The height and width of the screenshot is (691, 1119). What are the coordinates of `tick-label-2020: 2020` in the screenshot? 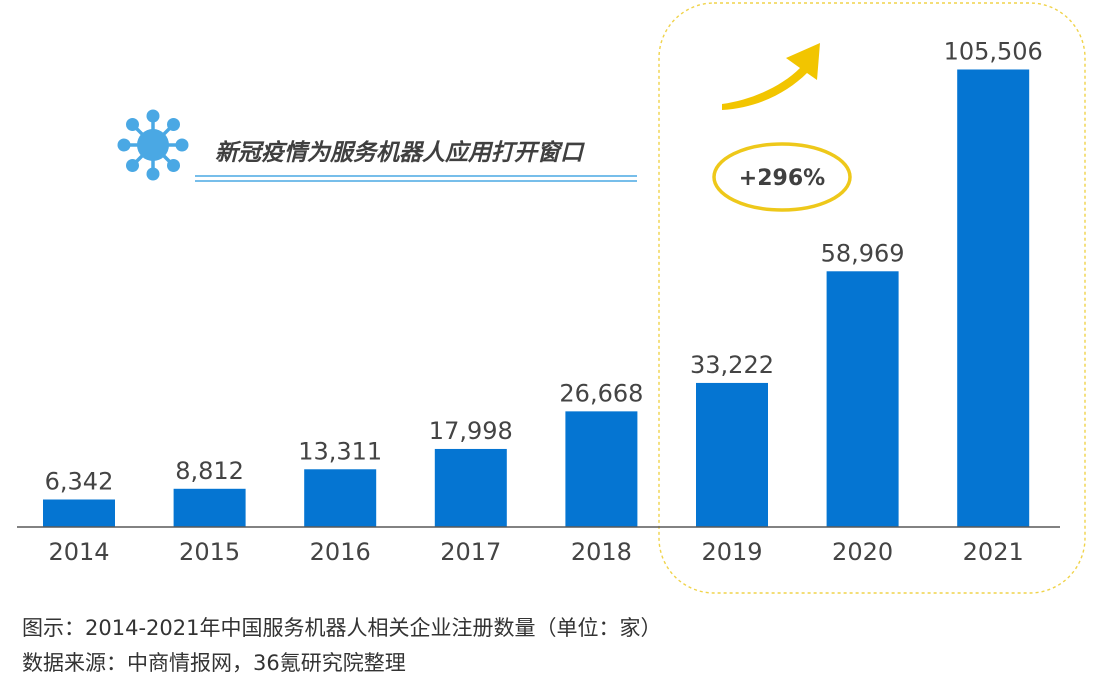 It's located at (862, 552).